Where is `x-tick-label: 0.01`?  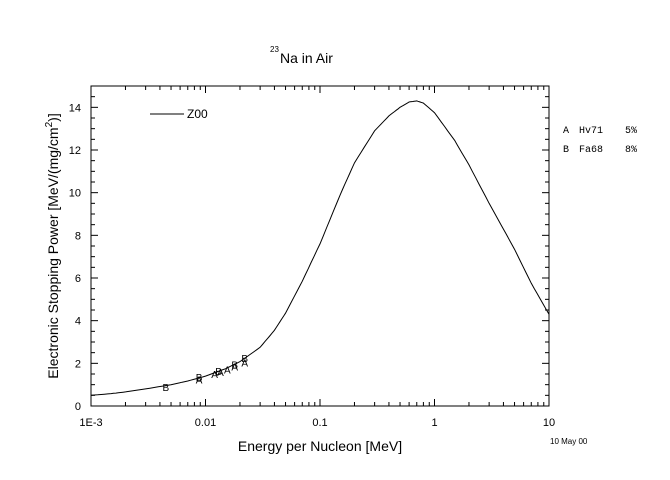
x-tick-label: 0.01 is located at coordinates (205, 423).